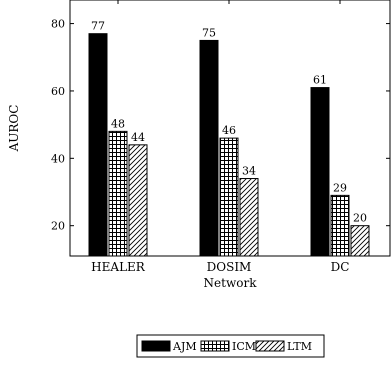 Image resolution: width=391 pixels, height=385 pixels. Describe the element at coordinates (320, 80) in the screenshot. I see `data-label: 61` at that location.